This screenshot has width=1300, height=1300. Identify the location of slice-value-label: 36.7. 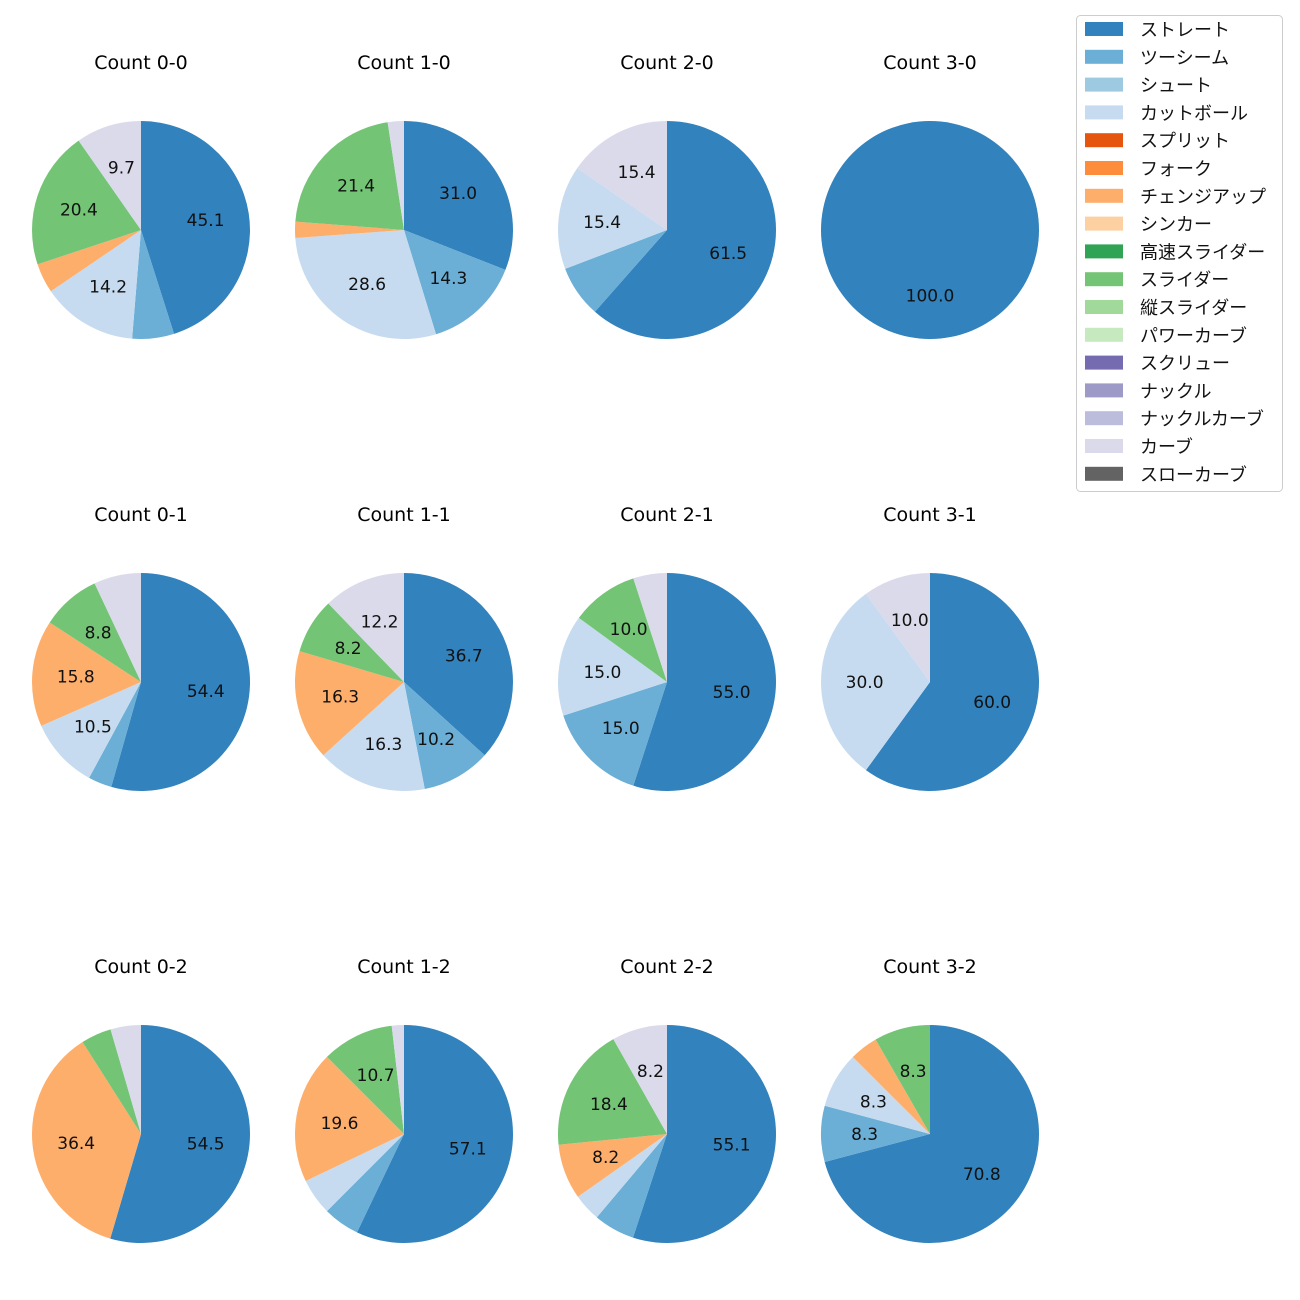
(464, 657).